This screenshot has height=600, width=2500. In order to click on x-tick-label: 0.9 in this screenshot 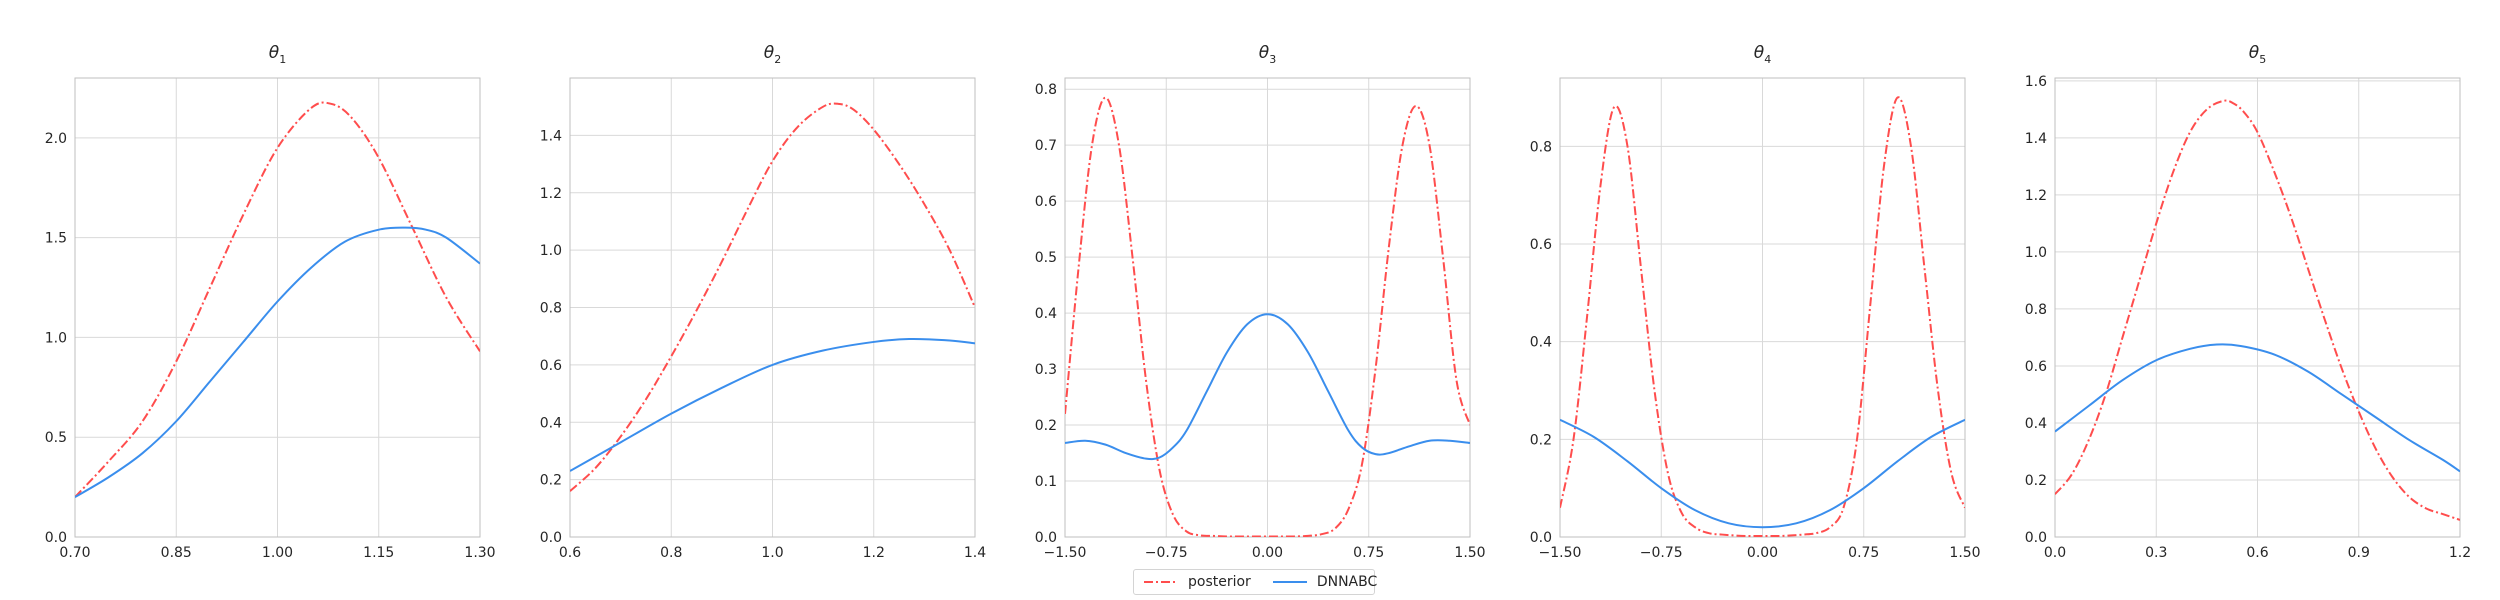, I will do `click(2359, 553)`.